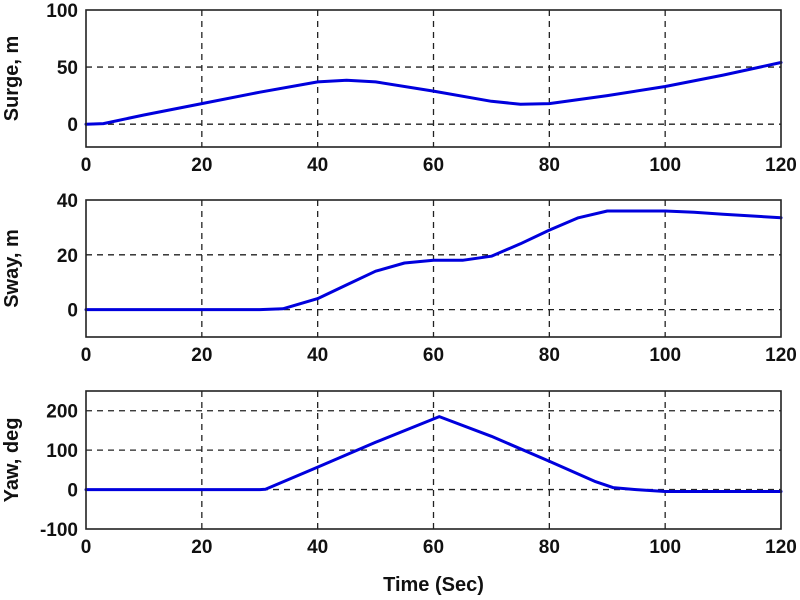 This screenshot has height=600, width=800. I want to click on y-tick-labels: 0 20 40, so click(67, 256).